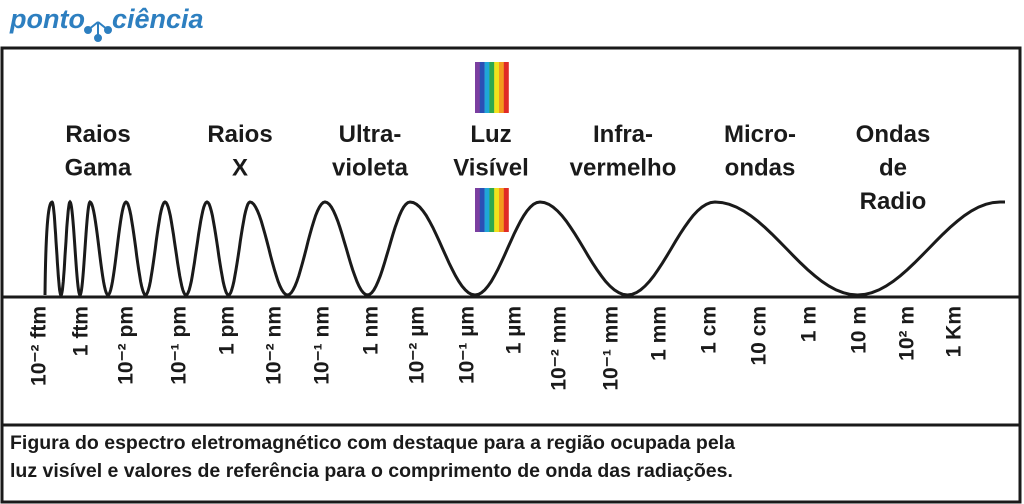  Describe the element at coordinates (322, 345) in the screenshot. I see `scale-tick-label: 10⁻¹ nm` at that location.